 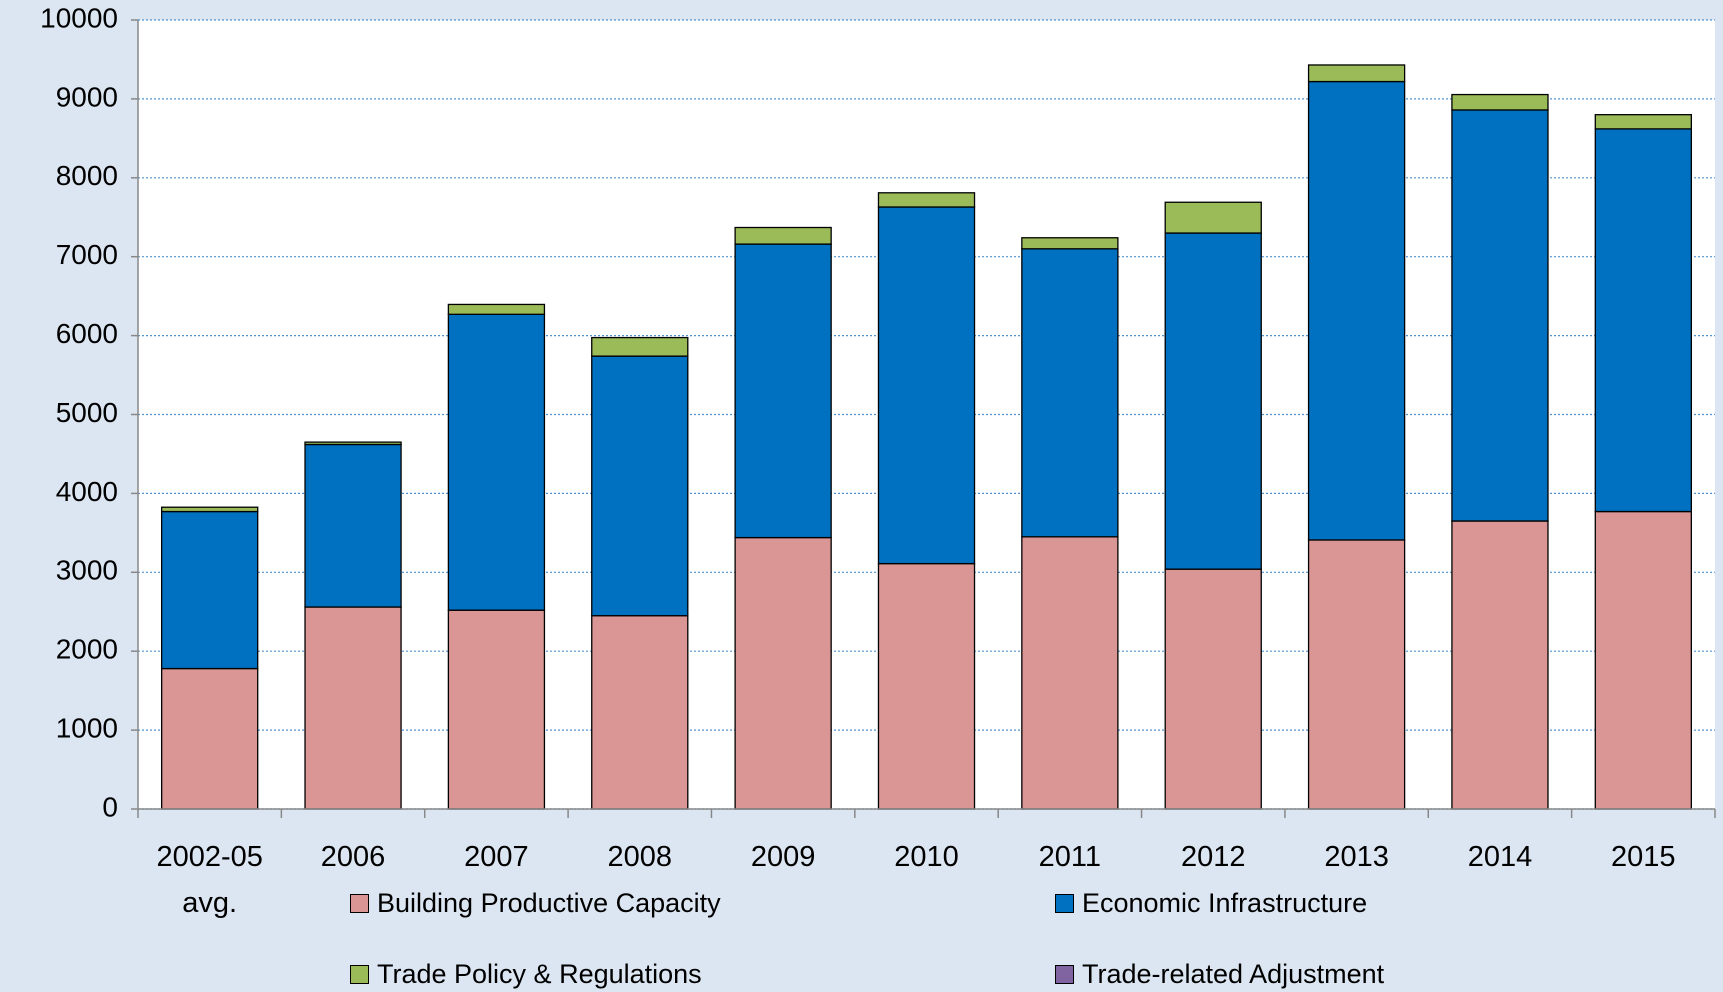 What do you see at coordinates (87, 570) in the screenshot?
I see `y-tick-label: 3000` at bounding box center [87, 570].